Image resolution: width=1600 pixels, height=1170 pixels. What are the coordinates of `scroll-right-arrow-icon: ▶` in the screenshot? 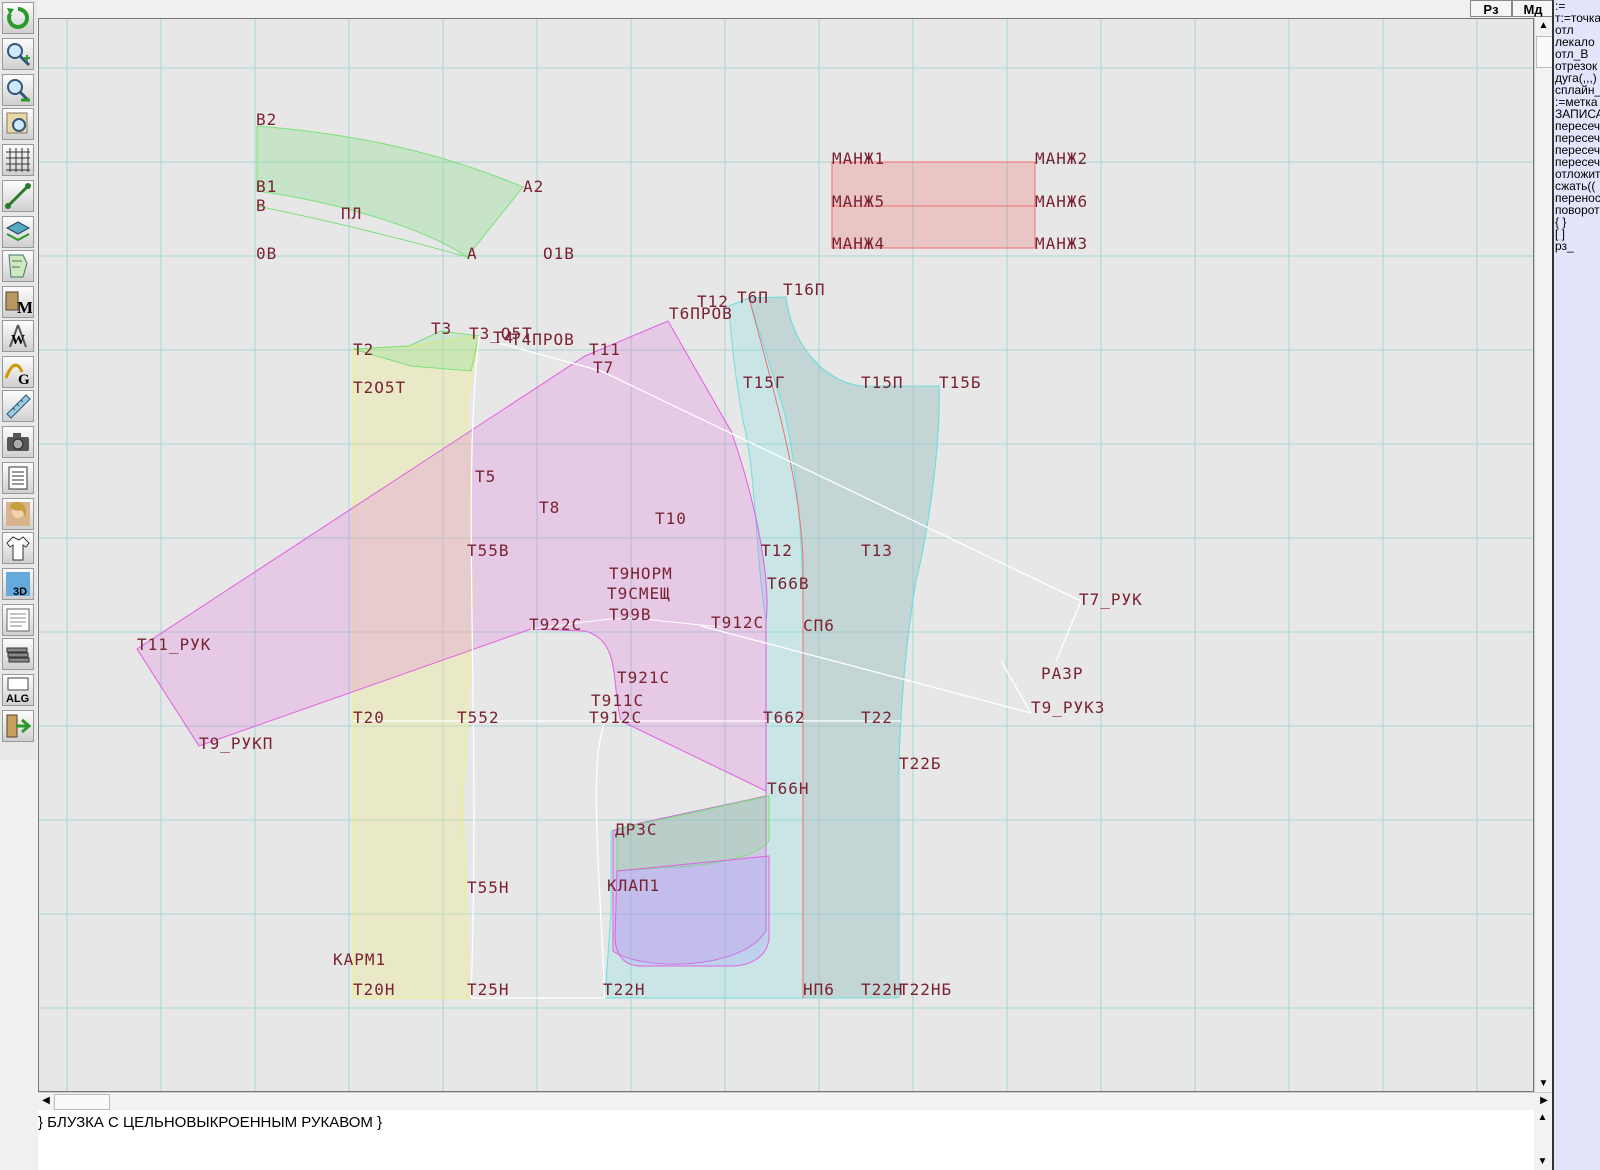 It's located at (1544, 1100).